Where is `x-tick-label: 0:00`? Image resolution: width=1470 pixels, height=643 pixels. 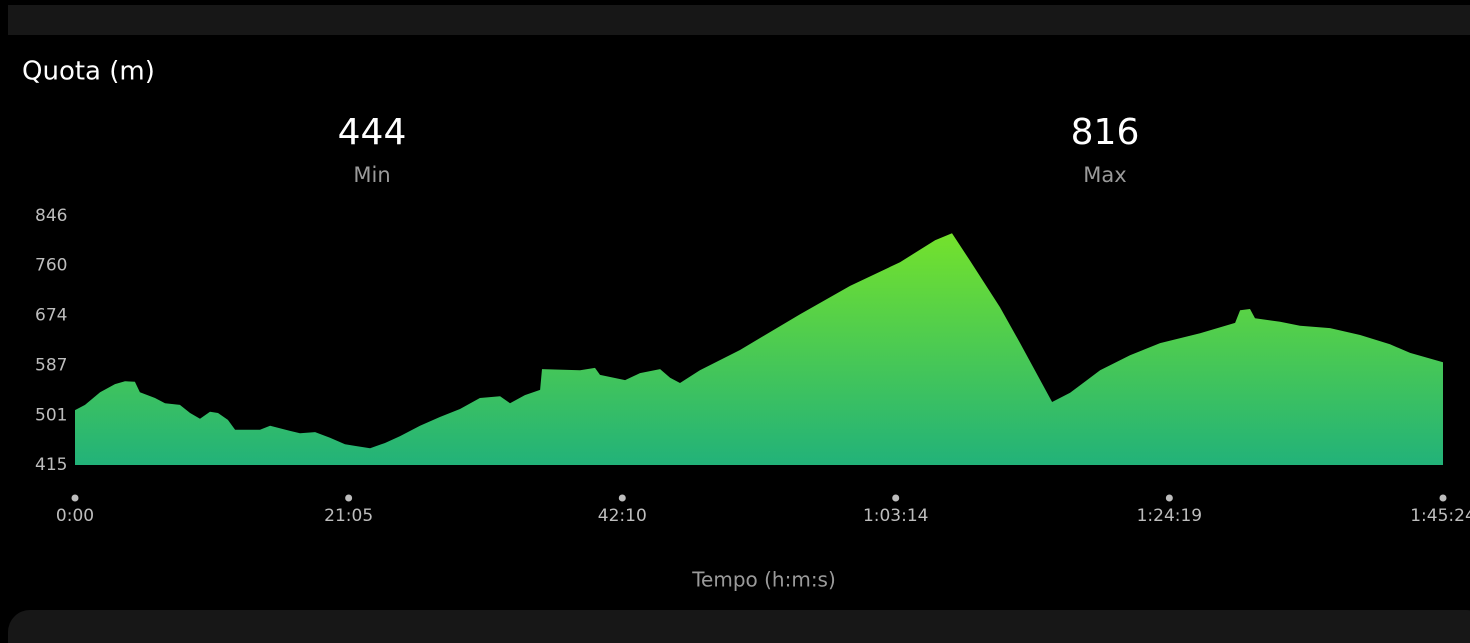
x-tick-label: 0:00 is located at coordinates (75, 516).